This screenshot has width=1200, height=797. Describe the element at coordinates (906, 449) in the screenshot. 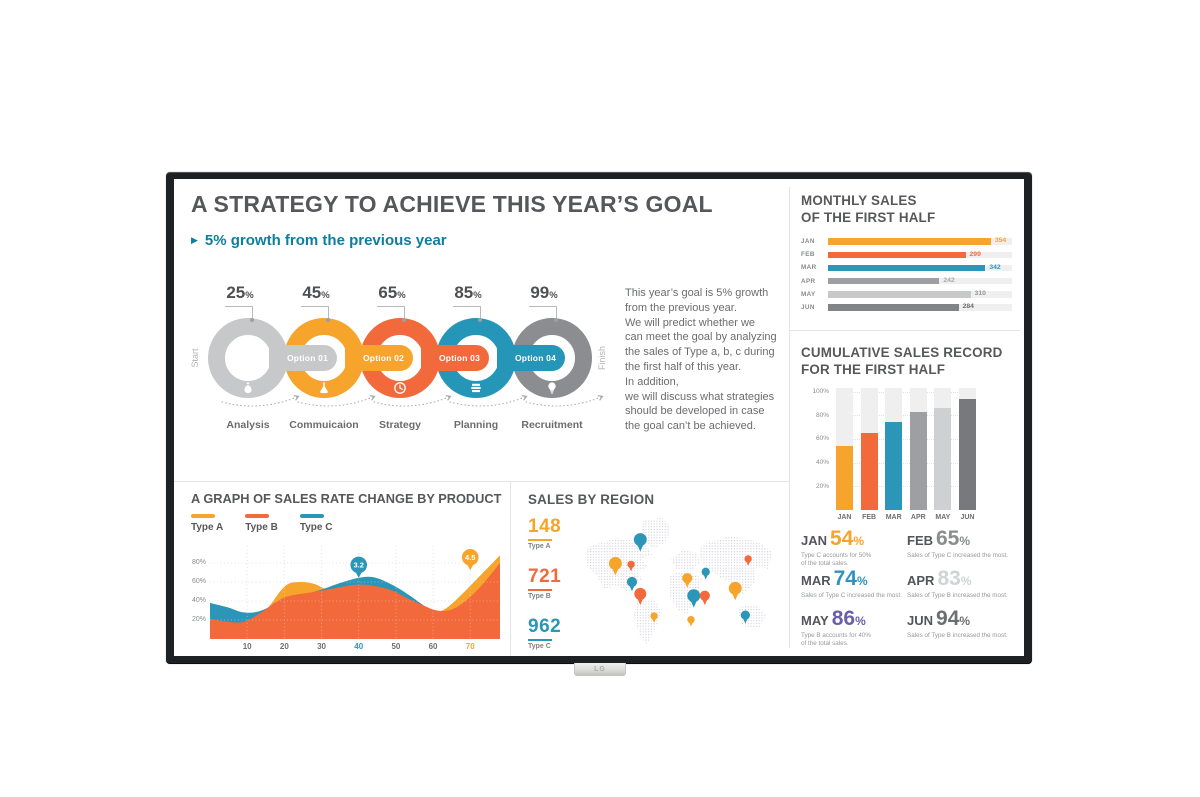

I see `cumulative-columns` at that location.